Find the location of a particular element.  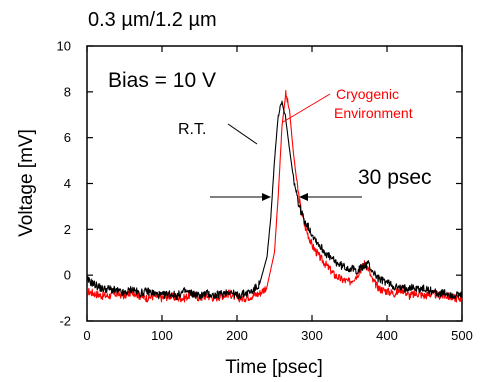

y-tick-label: 2 is located at coordinates (67, 229).